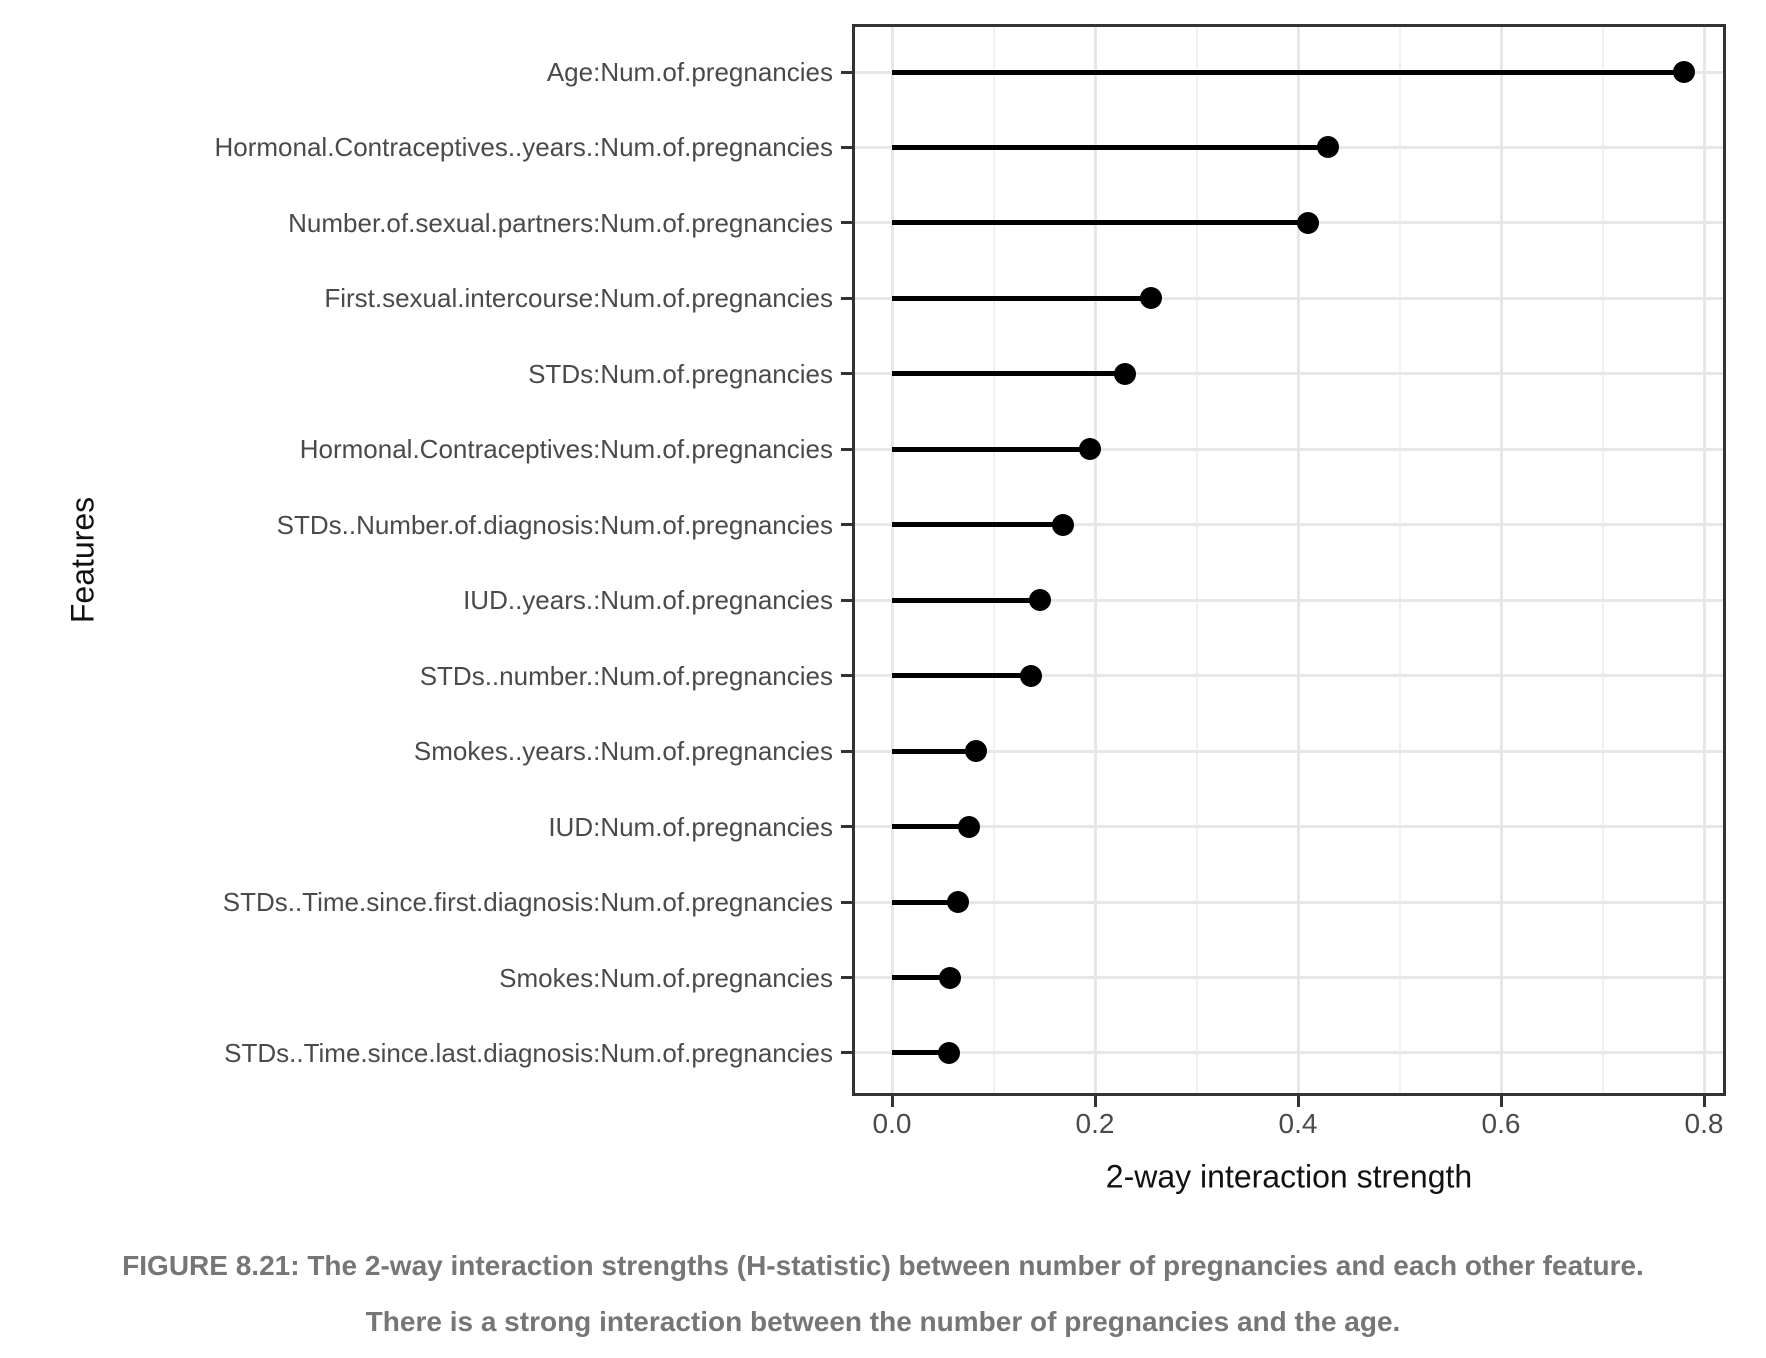 The width and height of the screenshot is (1766, 1358). What do you see at coordinates (1704, 1123) in the screenshot?
I see `x-axis-tick-label: 0.8` at bounding box center [1704, 1123].